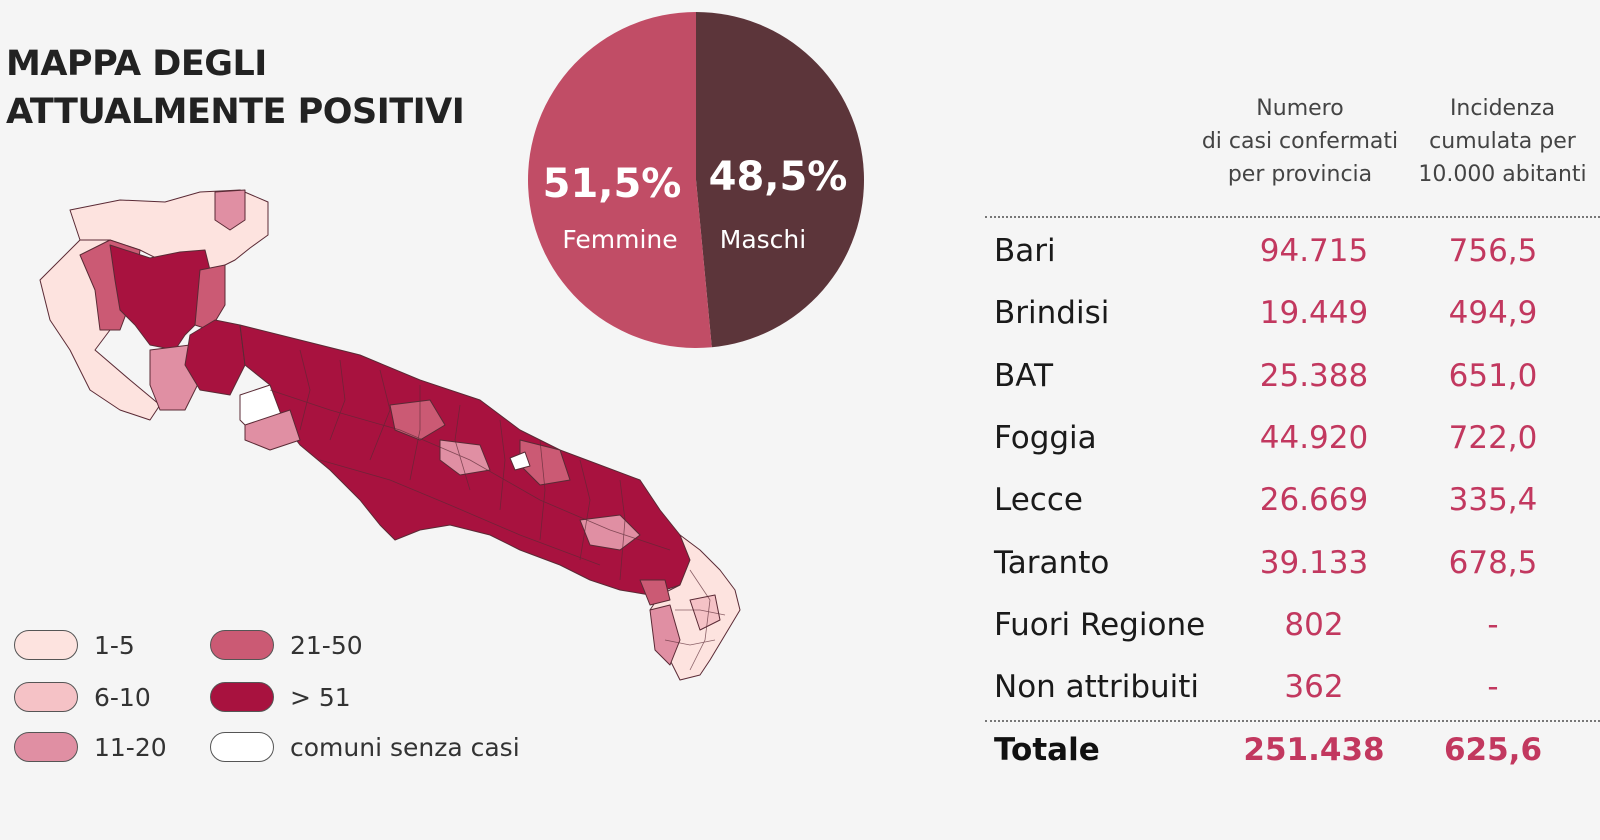  I want to click on incidence-value: 494,9, so click(1493, 313).